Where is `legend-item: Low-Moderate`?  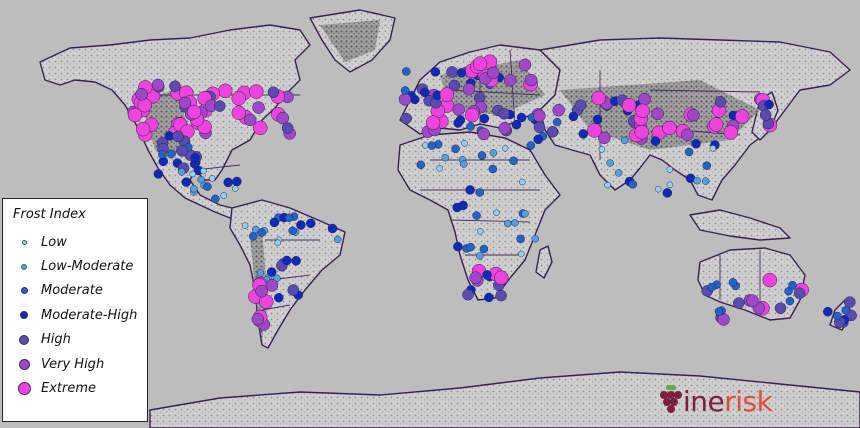
legend-item: Low-Moderate is located at coordinates (76, 266).